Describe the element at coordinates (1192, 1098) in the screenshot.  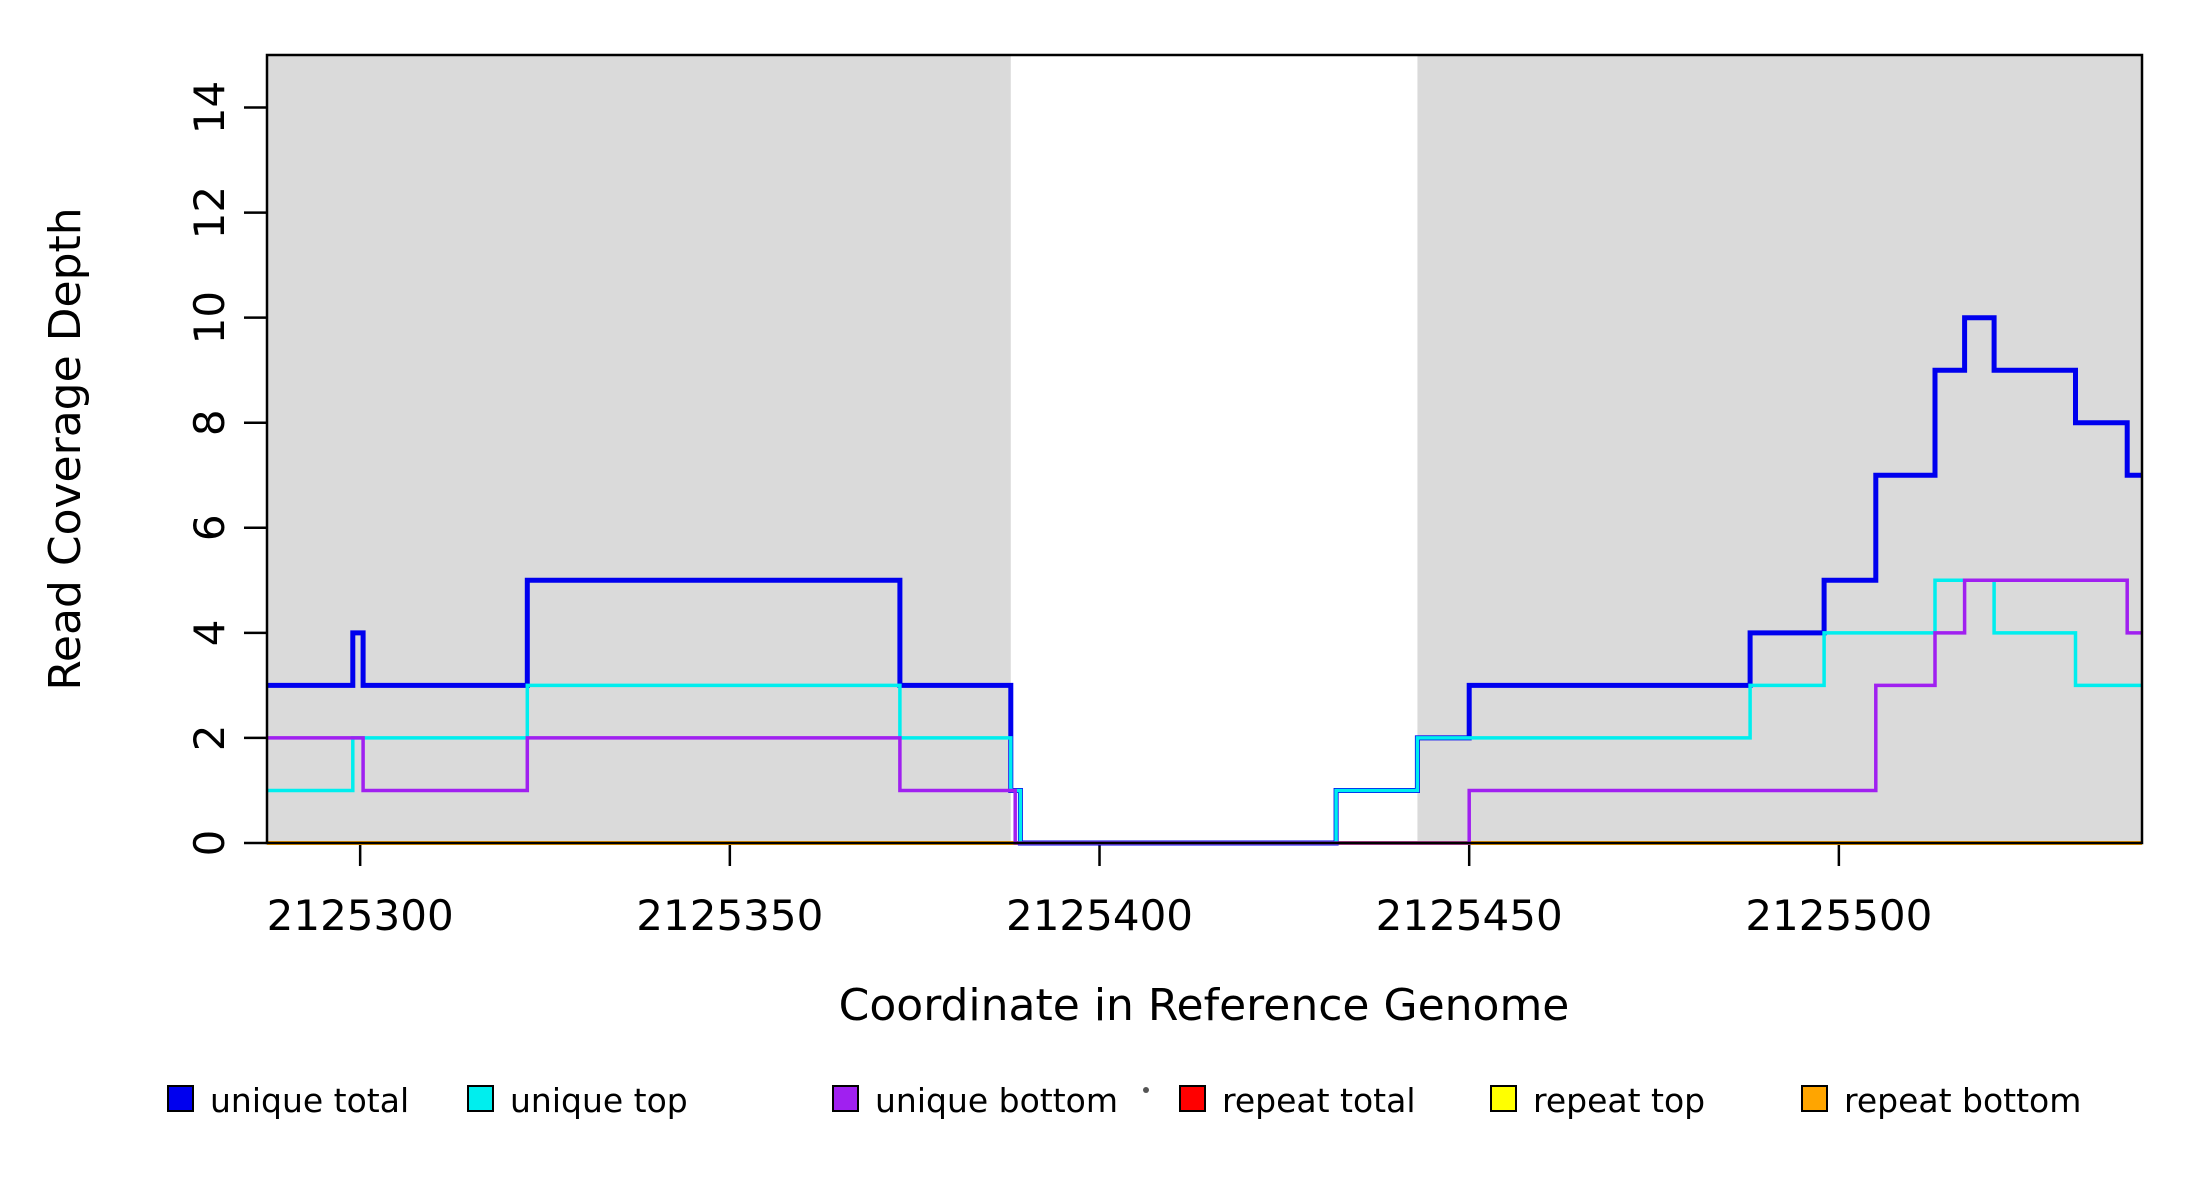
I see `legend-swatch-repeat-total` at that location.